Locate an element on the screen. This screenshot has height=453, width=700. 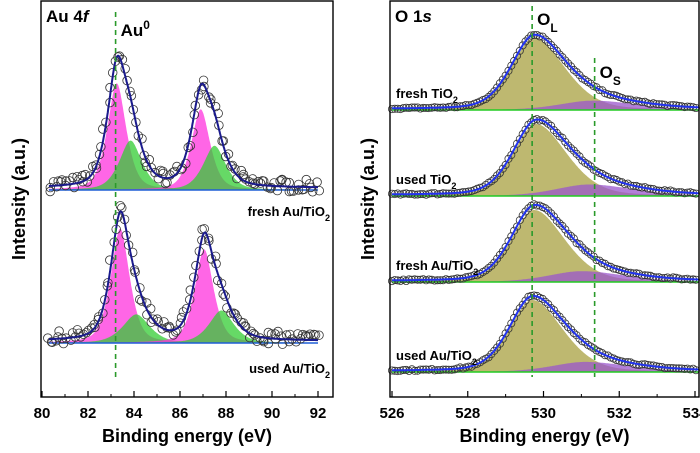
reference-label-part: 0 is located at coordinates (146, 25).